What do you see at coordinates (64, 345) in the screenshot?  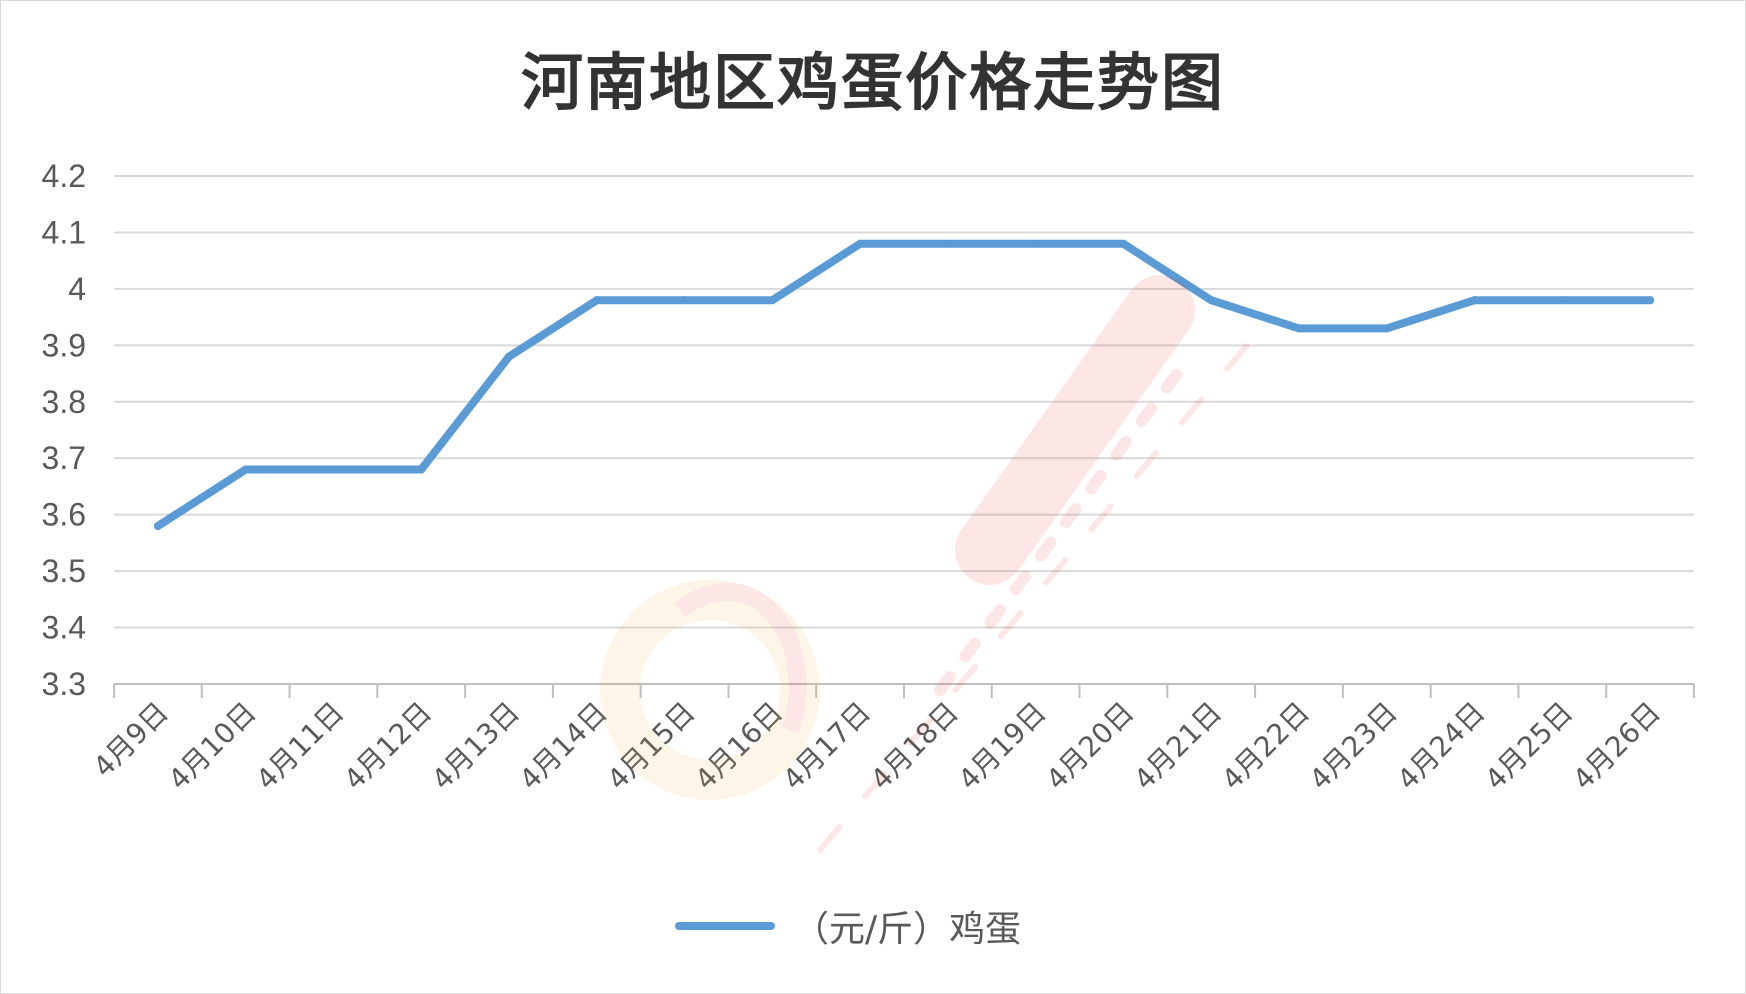 I see `y-tick-label: 3.9` at bounding box center [64, 345].